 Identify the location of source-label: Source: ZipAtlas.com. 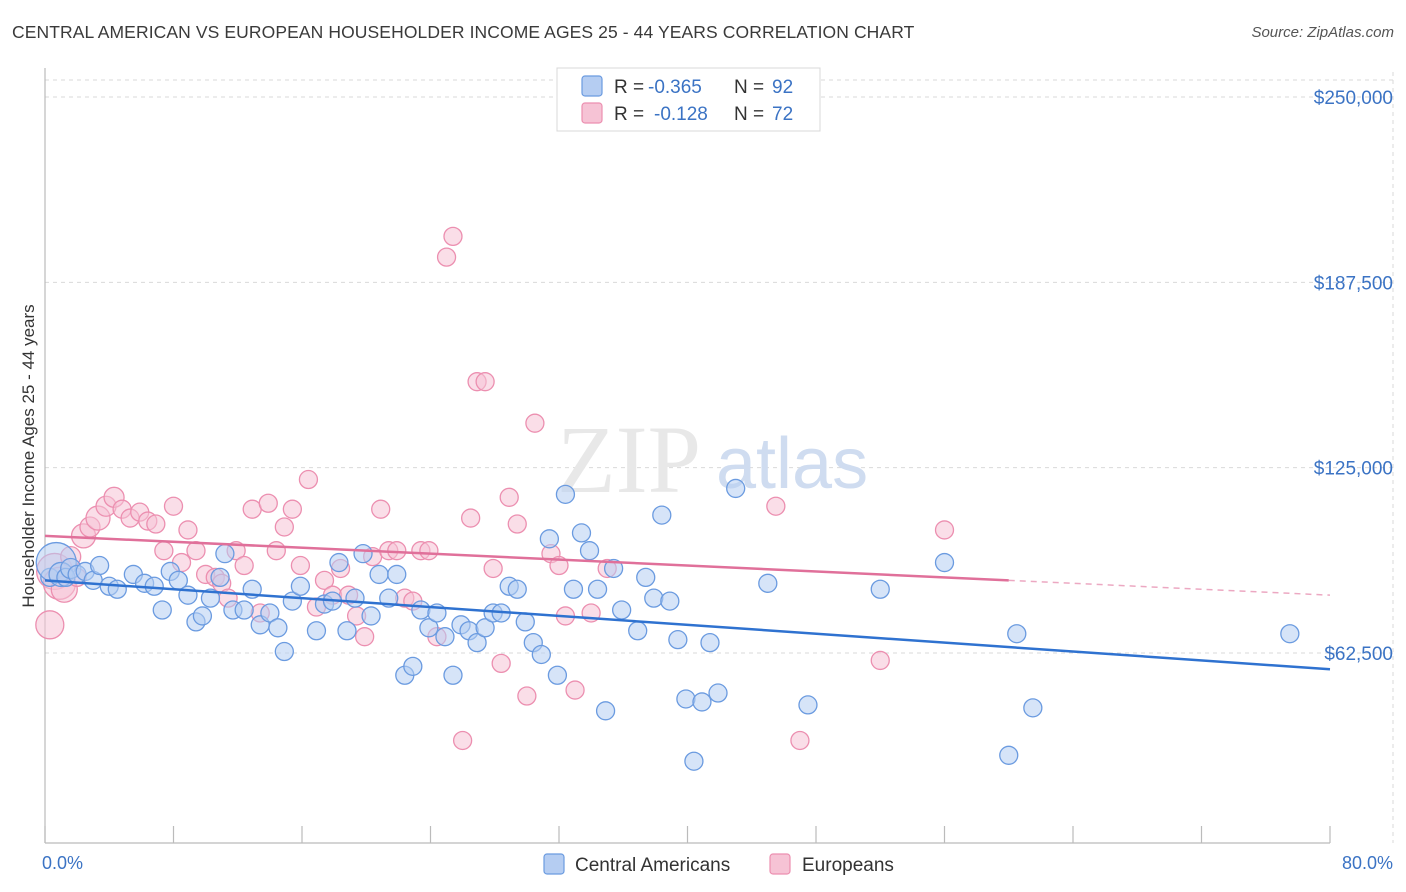
(1322, 32).